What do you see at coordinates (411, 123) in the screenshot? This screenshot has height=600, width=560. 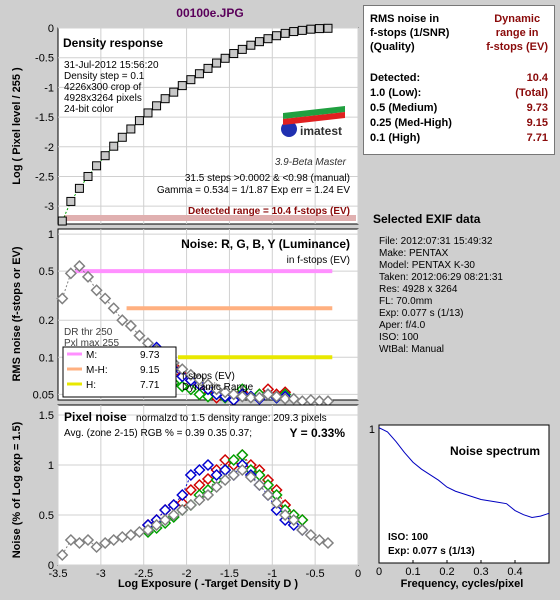 I see `rms-row-label: 0.25 (Med-High)` at bounding box center [411, 123].